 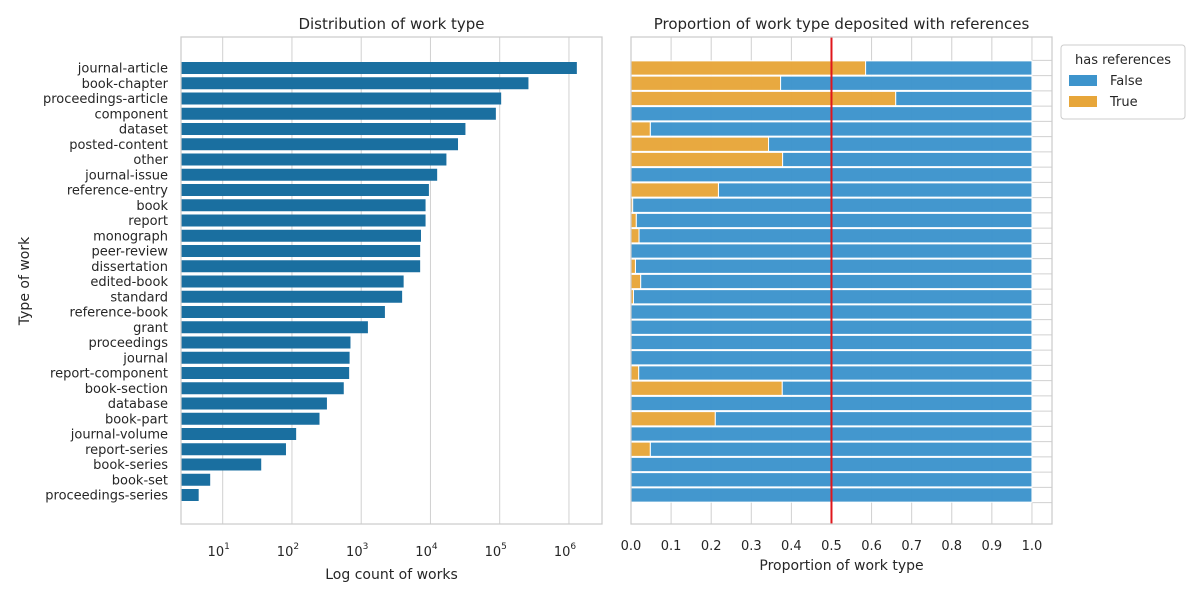 What do you see at coordinates (274, 327) in the screenshot?
I see `left-bar-grant` at bounding box center [274, 327].